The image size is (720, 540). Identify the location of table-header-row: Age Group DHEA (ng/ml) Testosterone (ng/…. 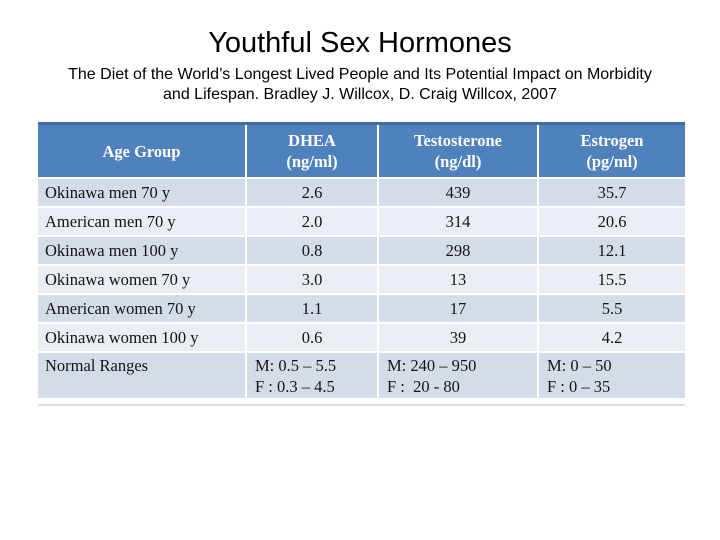
(361, 150).